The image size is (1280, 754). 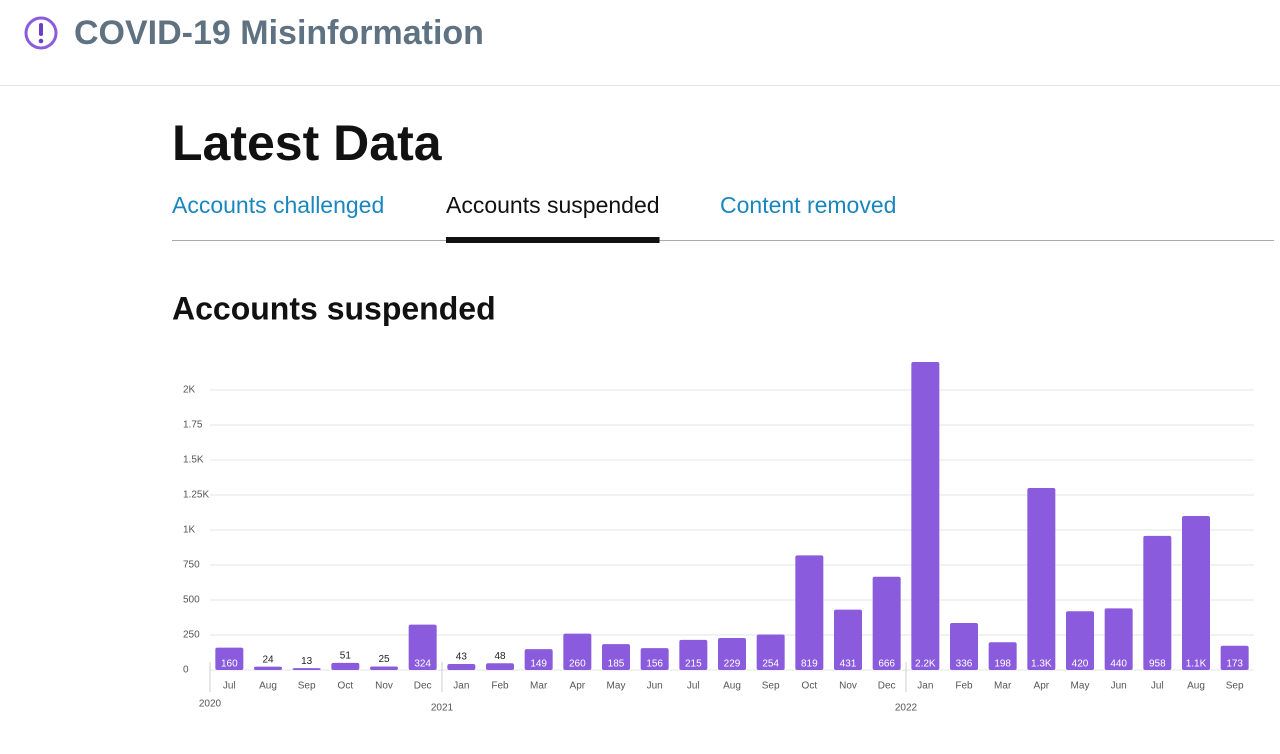 I want to click on data-label: 324, so click(x=422, y=664).